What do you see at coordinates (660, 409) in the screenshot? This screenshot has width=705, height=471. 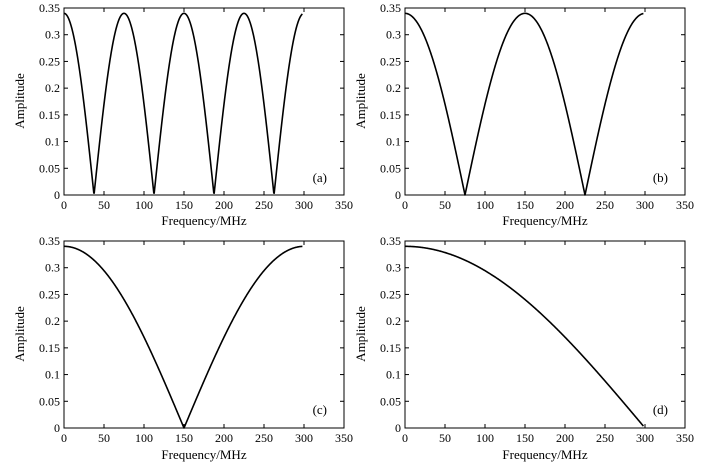 I see `panel-label: (d)` at bounding box center [660, 409].